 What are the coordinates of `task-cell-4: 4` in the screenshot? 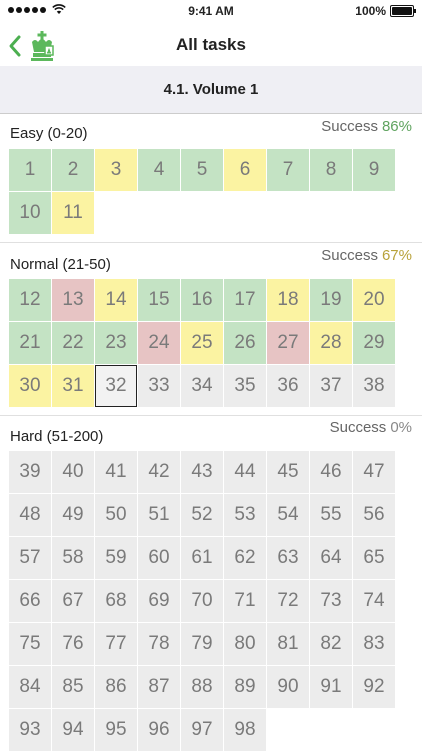 It's located at (159, 170).